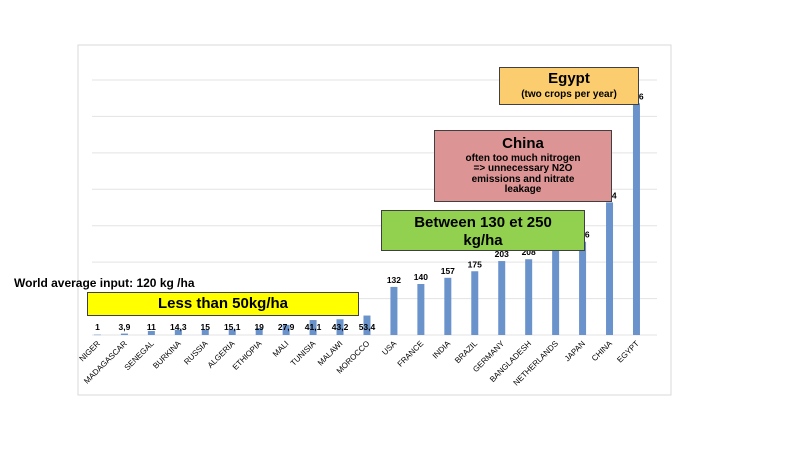 The image size is (800, 450). What do you see at coordinates (583, 288) in the screenshot?
I see `bar-japan` at bounding box center [583, 288].